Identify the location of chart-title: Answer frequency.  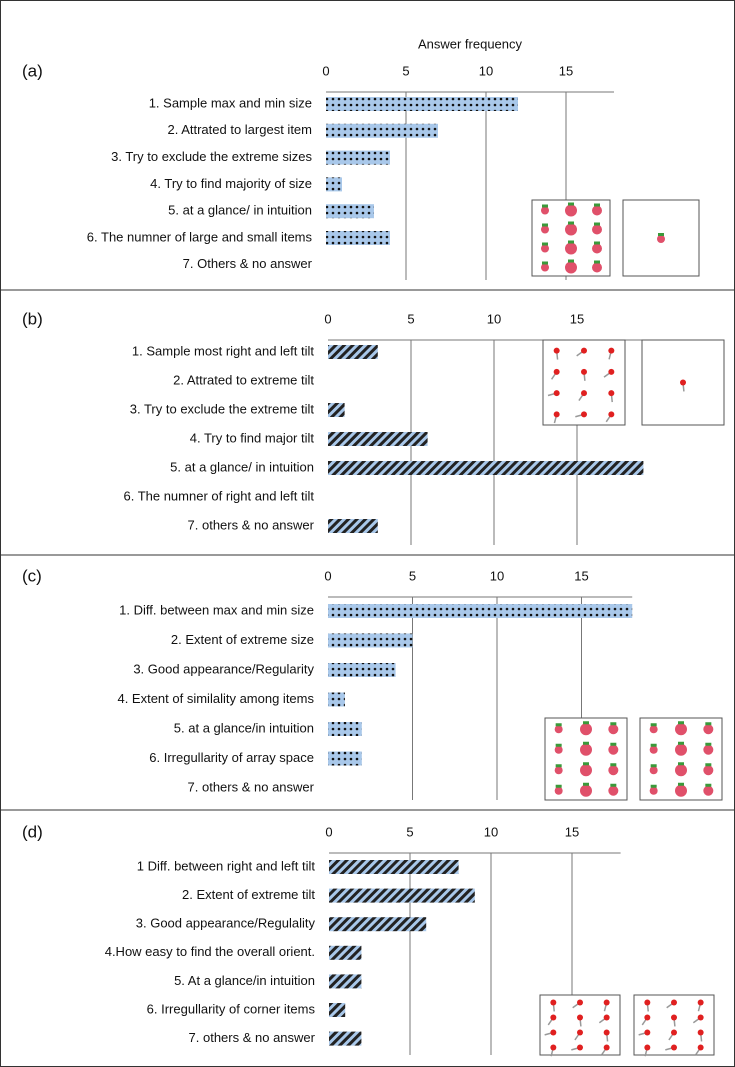
(470, 43).